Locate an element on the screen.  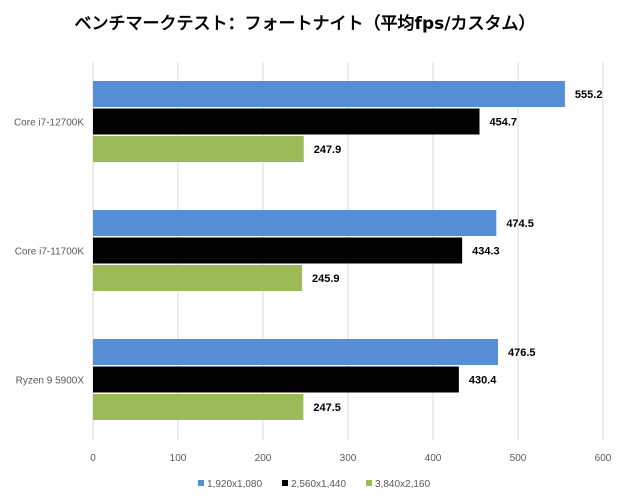
data-label: 245.9 is located at coordinates (326, 279).